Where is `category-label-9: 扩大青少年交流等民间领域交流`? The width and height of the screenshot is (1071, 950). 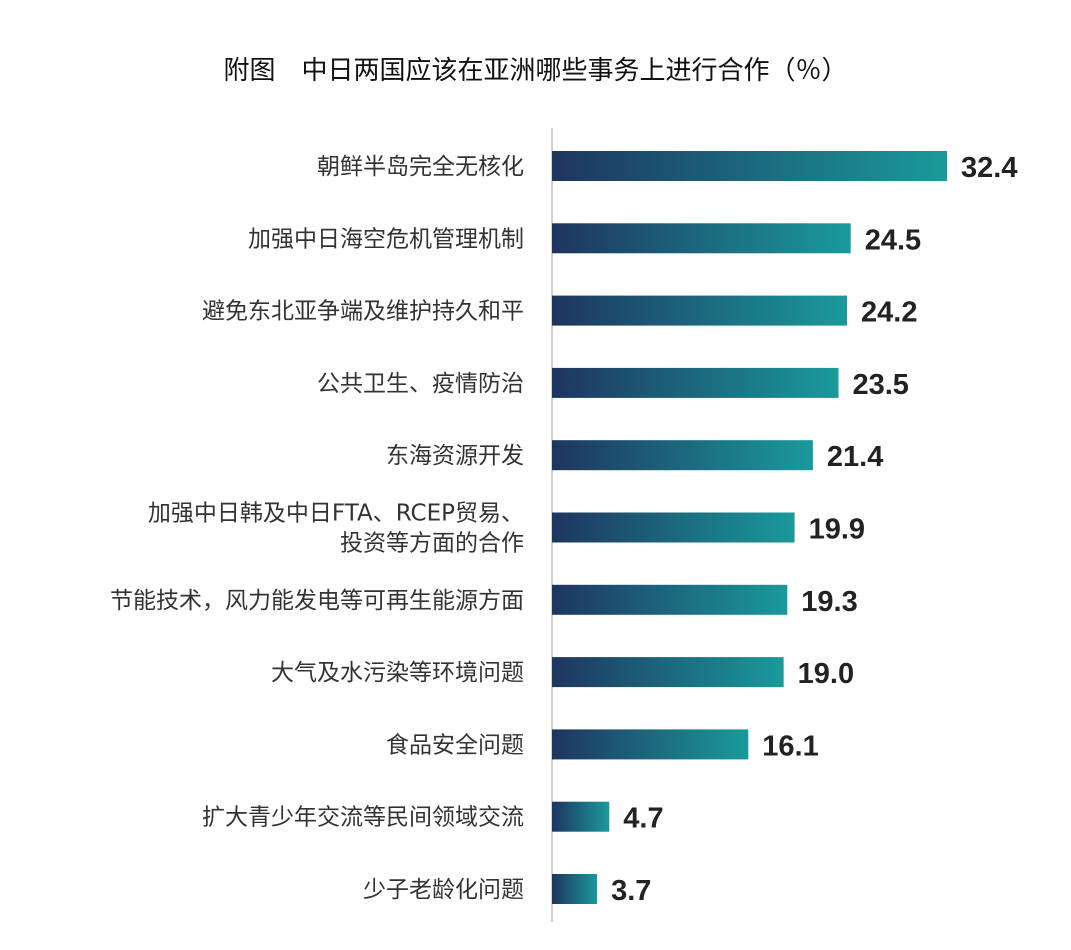 category-label-9: 扩大青少年交流等民间领域交流 is located at coordinates (363, 818).